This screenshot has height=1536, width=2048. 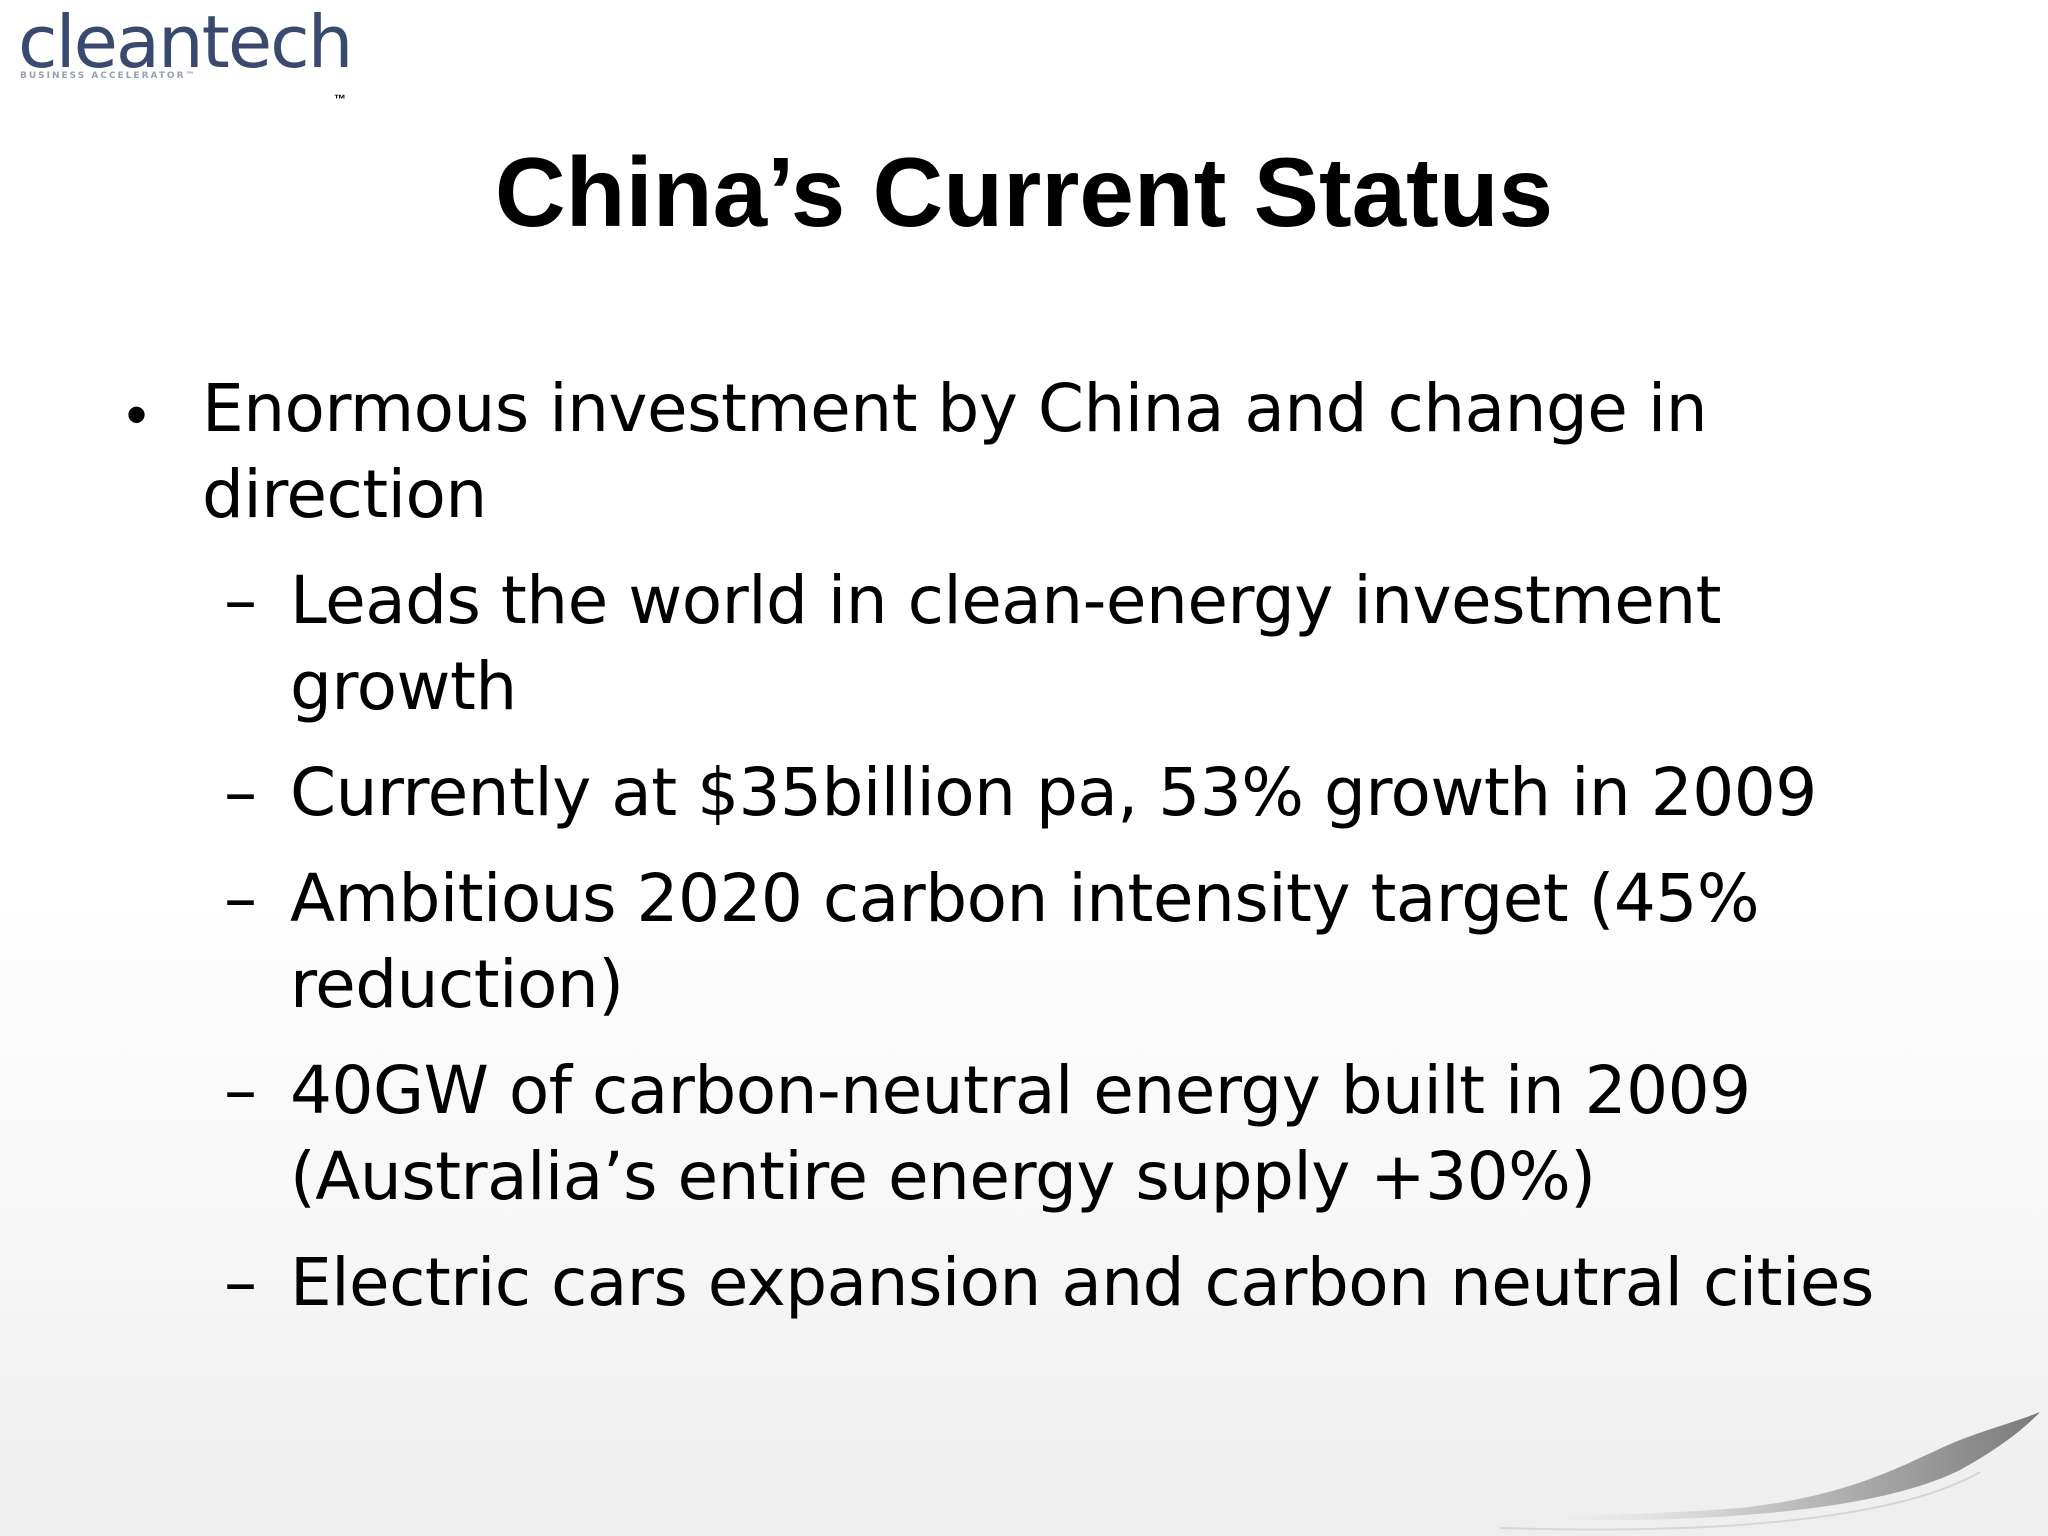 What do you see at coordinates (344, 494) in the screenshot?
I see `bullet-text-line-2: direction` at bounding box center [344, 494].